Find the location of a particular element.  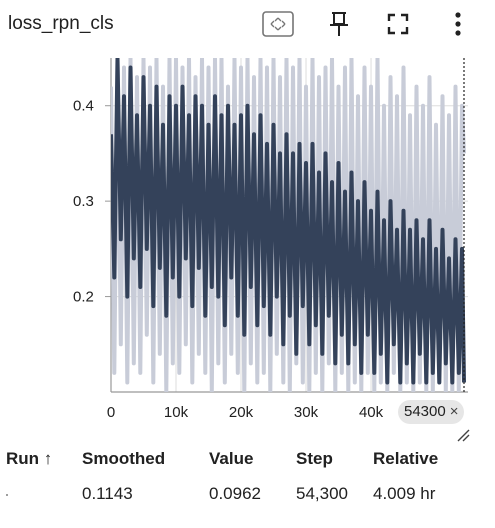

x-tick-label: 20k is located at coordinates (241, 412).